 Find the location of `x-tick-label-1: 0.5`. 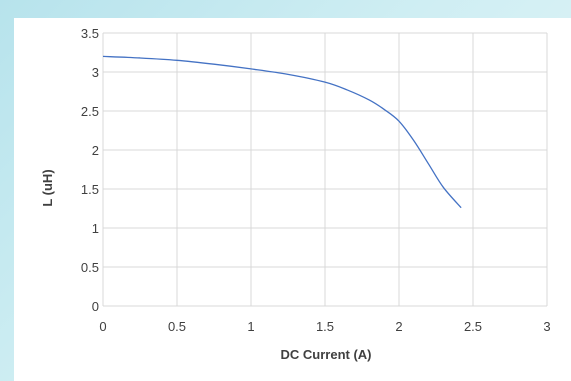

x-tick-label-1: 0.5 is located at coordinates (177, 326).